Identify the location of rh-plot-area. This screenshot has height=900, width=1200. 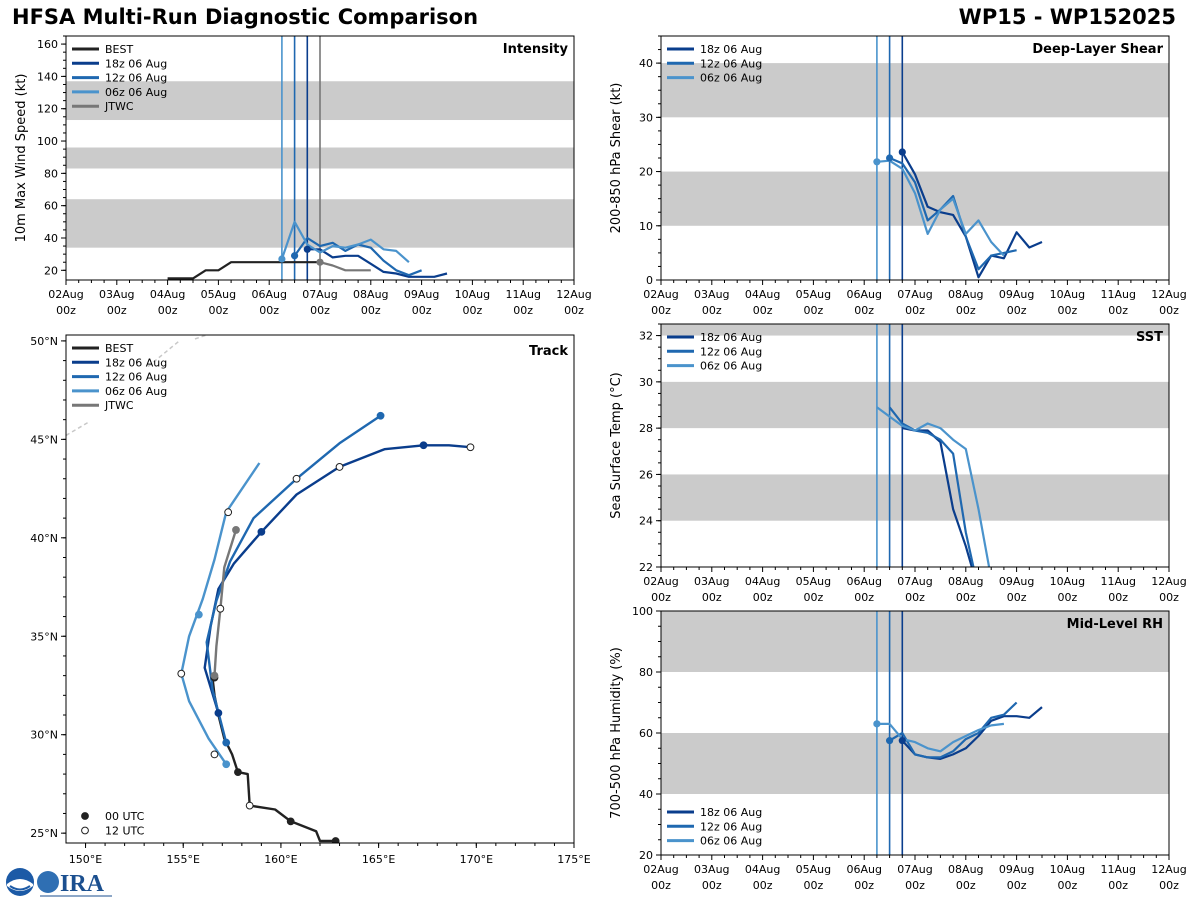
(915, 733).